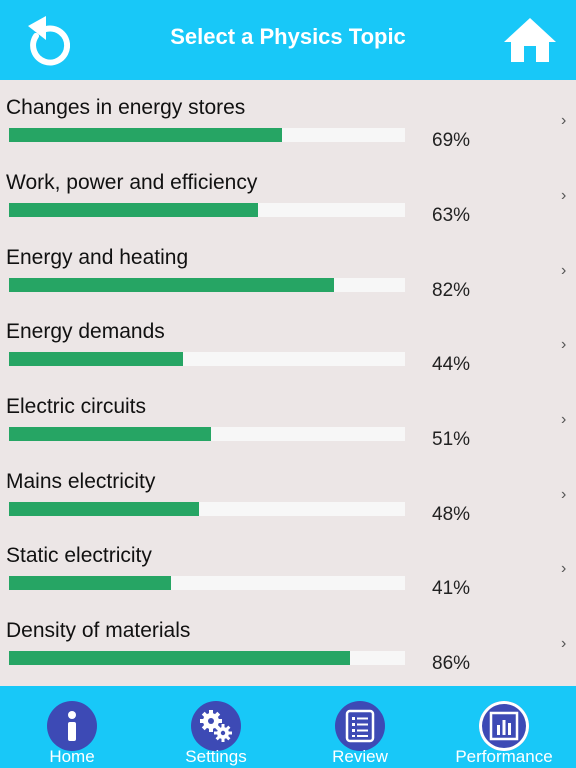 Image resolution: width=576 pixels, height=768 pixels. What do you see at coordinates (451, 290) in the screenshot?
I see `topic-percent: 82%` at bounding box center [451, 290].